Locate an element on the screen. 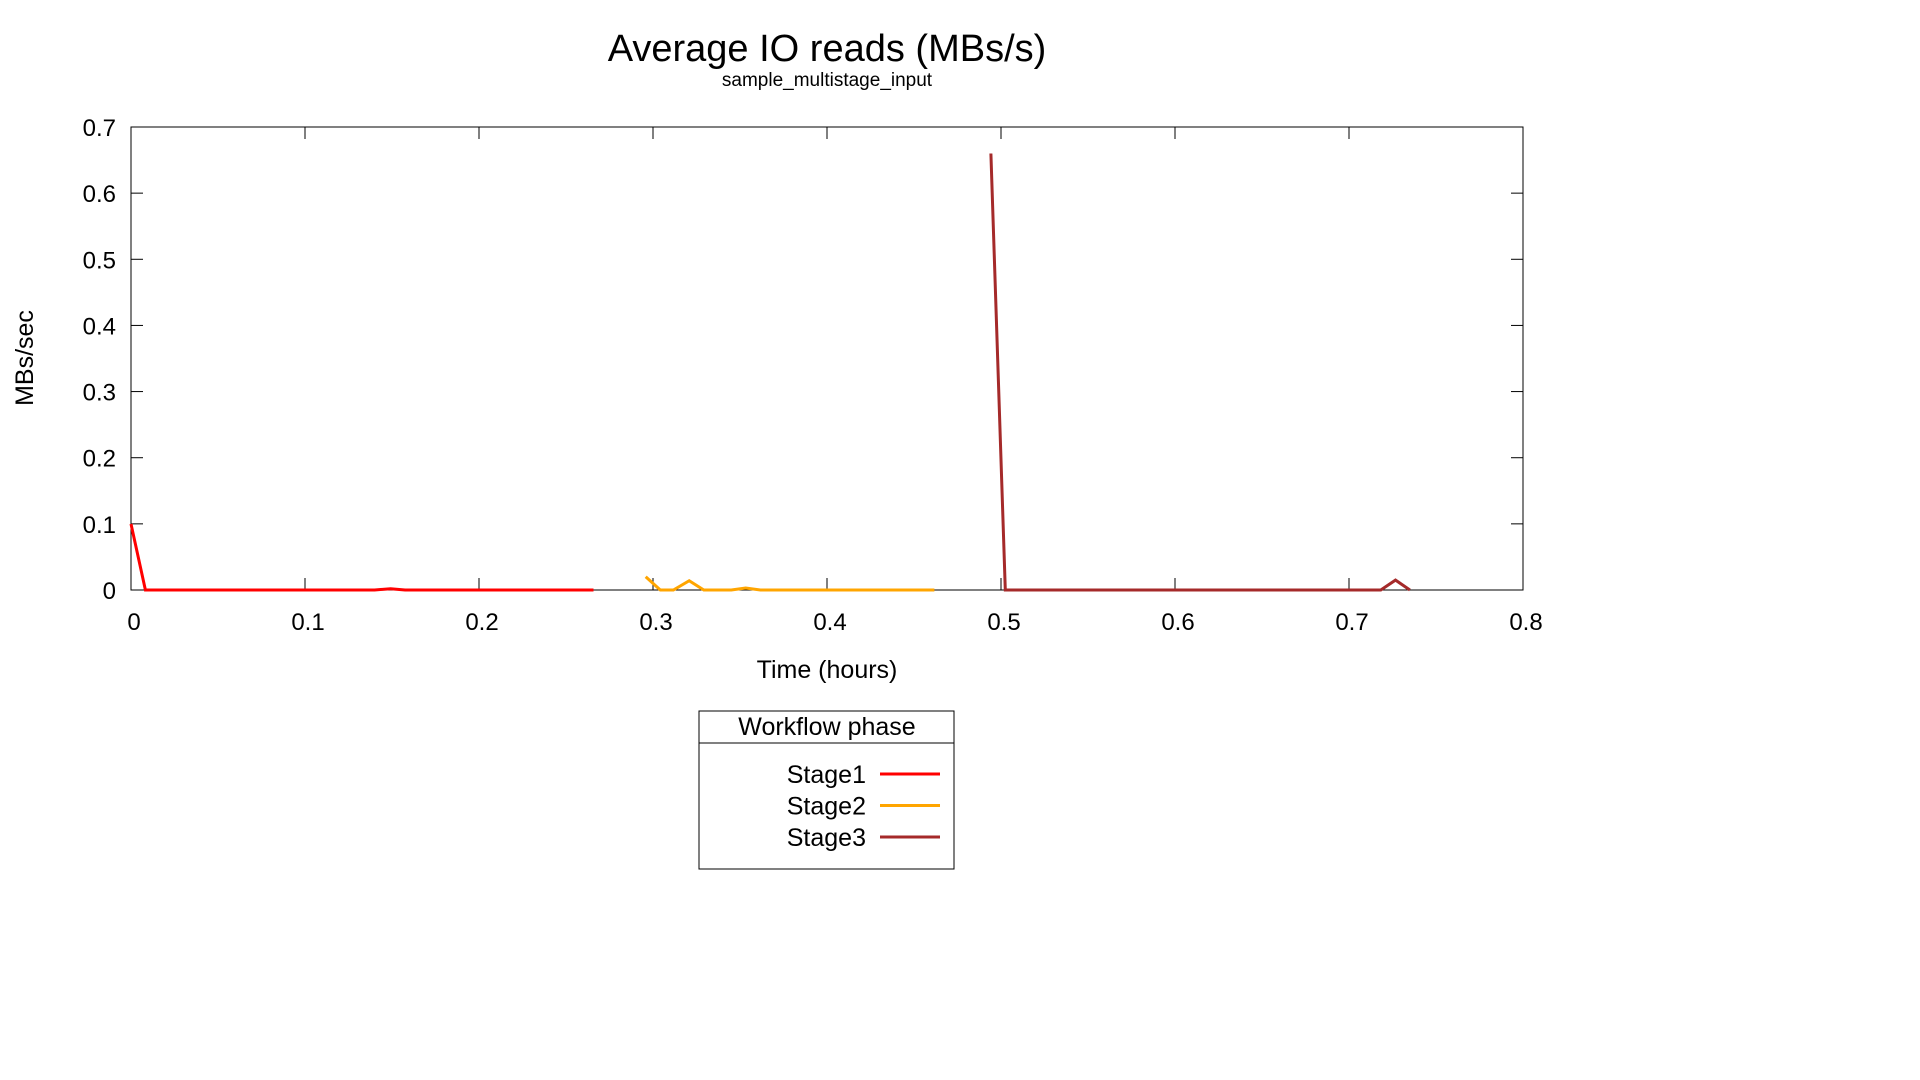  x-tick-label: 0.3 is located at coordinates (655, 622).